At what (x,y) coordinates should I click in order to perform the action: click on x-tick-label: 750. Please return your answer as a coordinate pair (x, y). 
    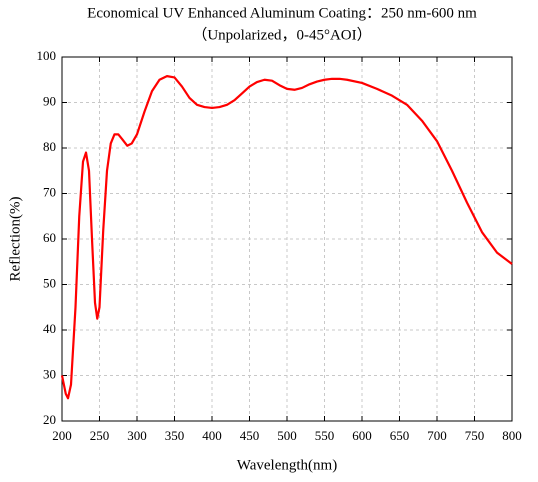
    Looking at the image, I should click on (475, 435).